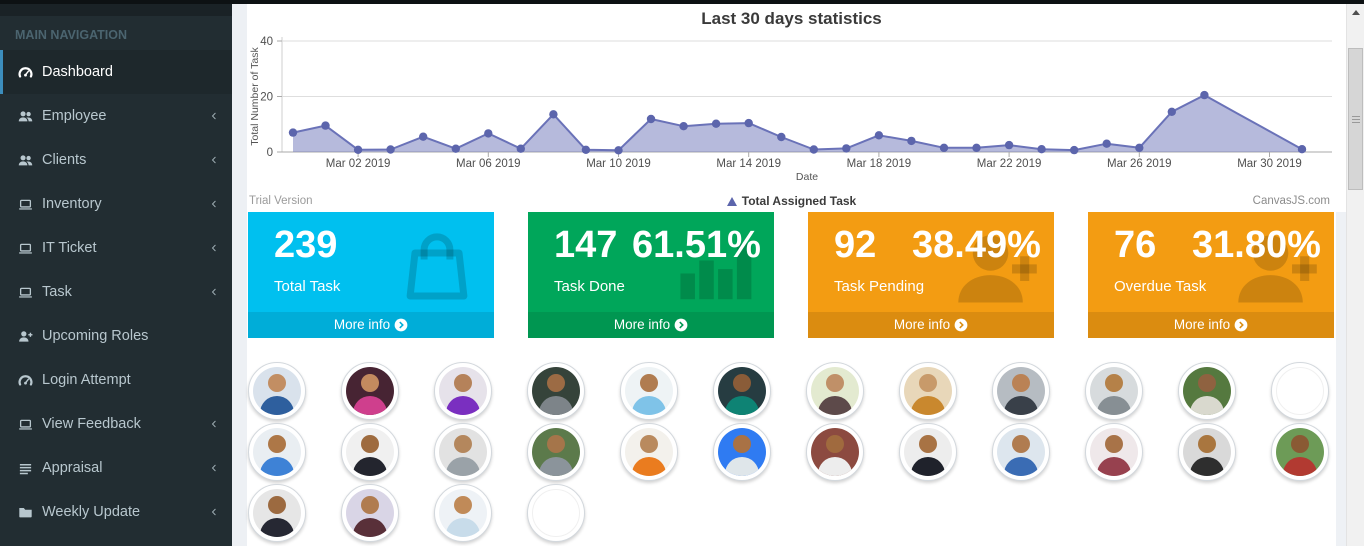 The width and height of the screenshot is (1364, 546). I want to click on svg-text: Mar 06 2019, so click(488, 164).